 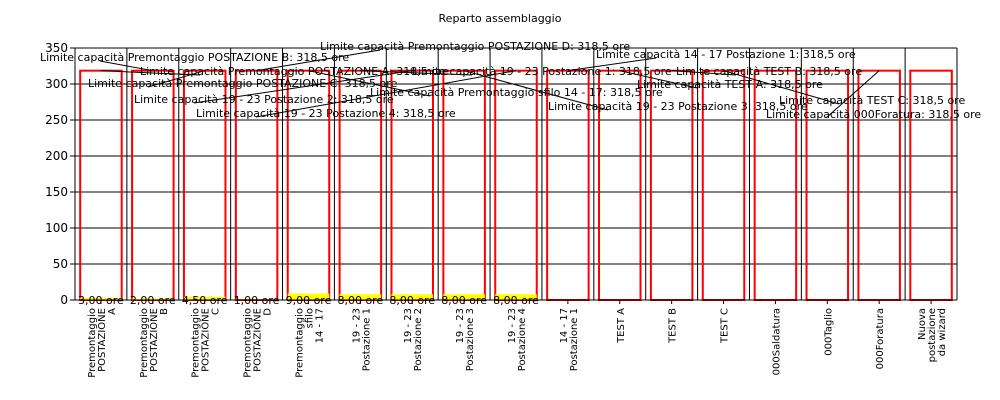 What do you see at coordinates (60, 174) in the screenshot?
I see `y-axis: 0 50 100 150 200 250 300 350` at bounding box center [60, 174].